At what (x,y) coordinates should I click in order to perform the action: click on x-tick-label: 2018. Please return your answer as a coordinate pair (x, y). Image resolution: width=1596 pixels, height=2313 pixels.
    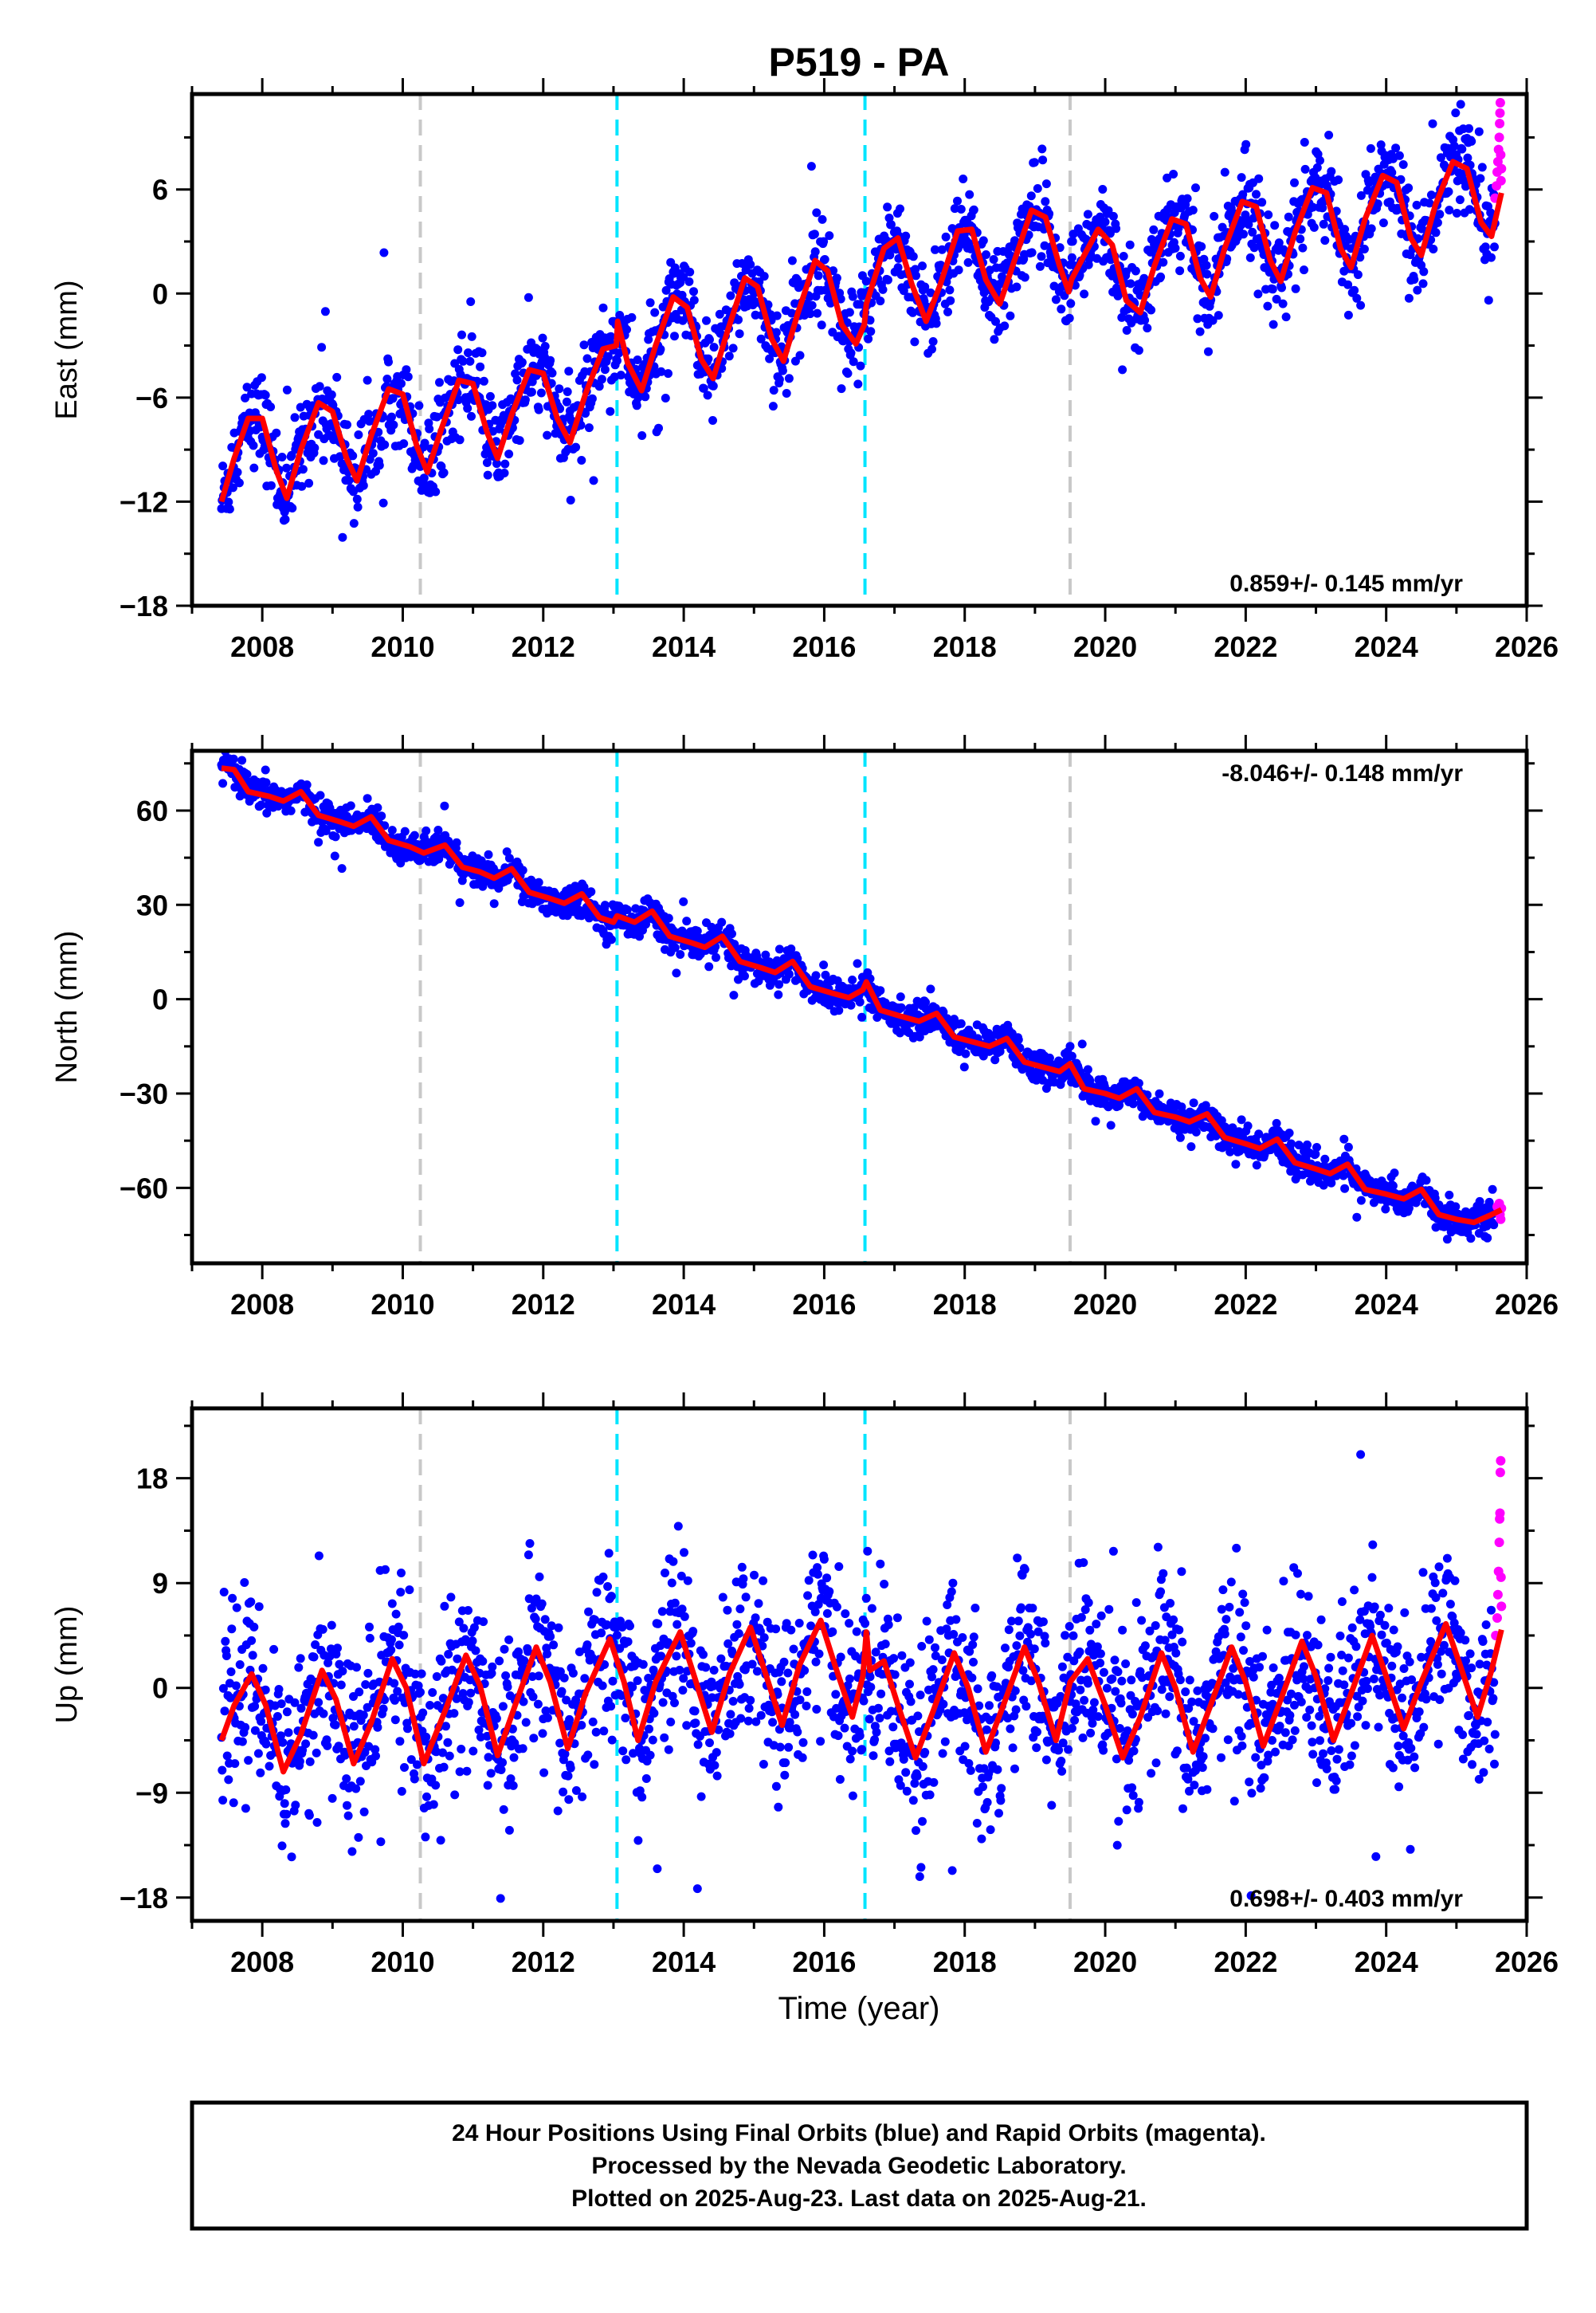
    Looking at the image, I should click on (965, 647).